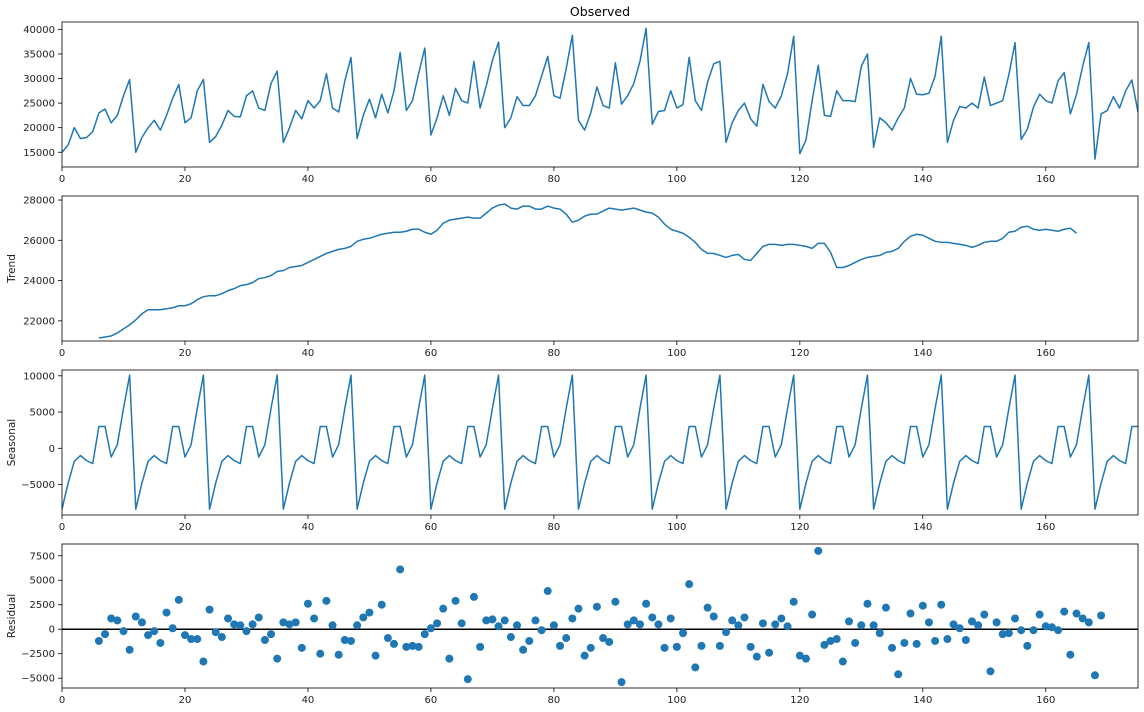 Image resolution: width=1144 pixels, height=712 pixels. I want to click on seasonal-ytick-label: −5000, so click(38, 485).